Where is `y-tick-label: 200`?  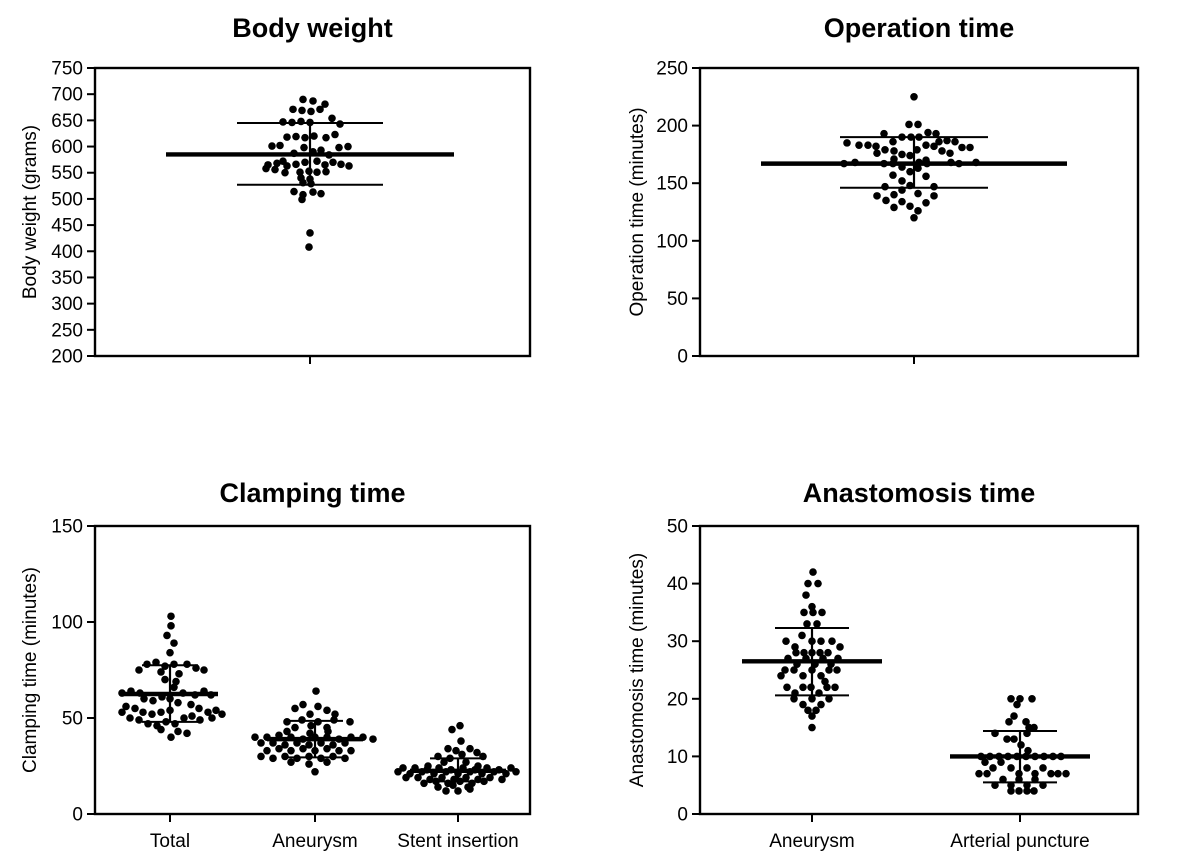
y-tick-label: 200 is located at coordinates (672, 126).